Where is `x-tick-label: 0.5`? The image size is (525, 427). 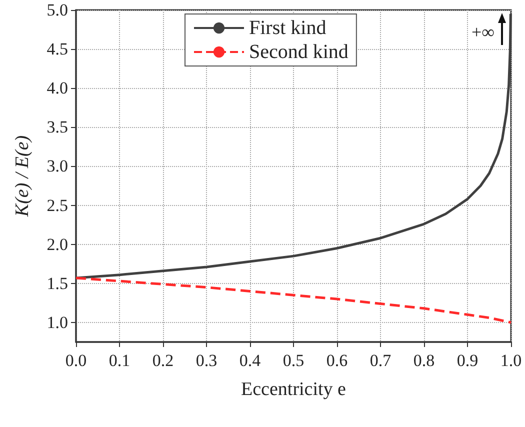
x-tick-label: 0.5 is located at coordinates (293, 360).